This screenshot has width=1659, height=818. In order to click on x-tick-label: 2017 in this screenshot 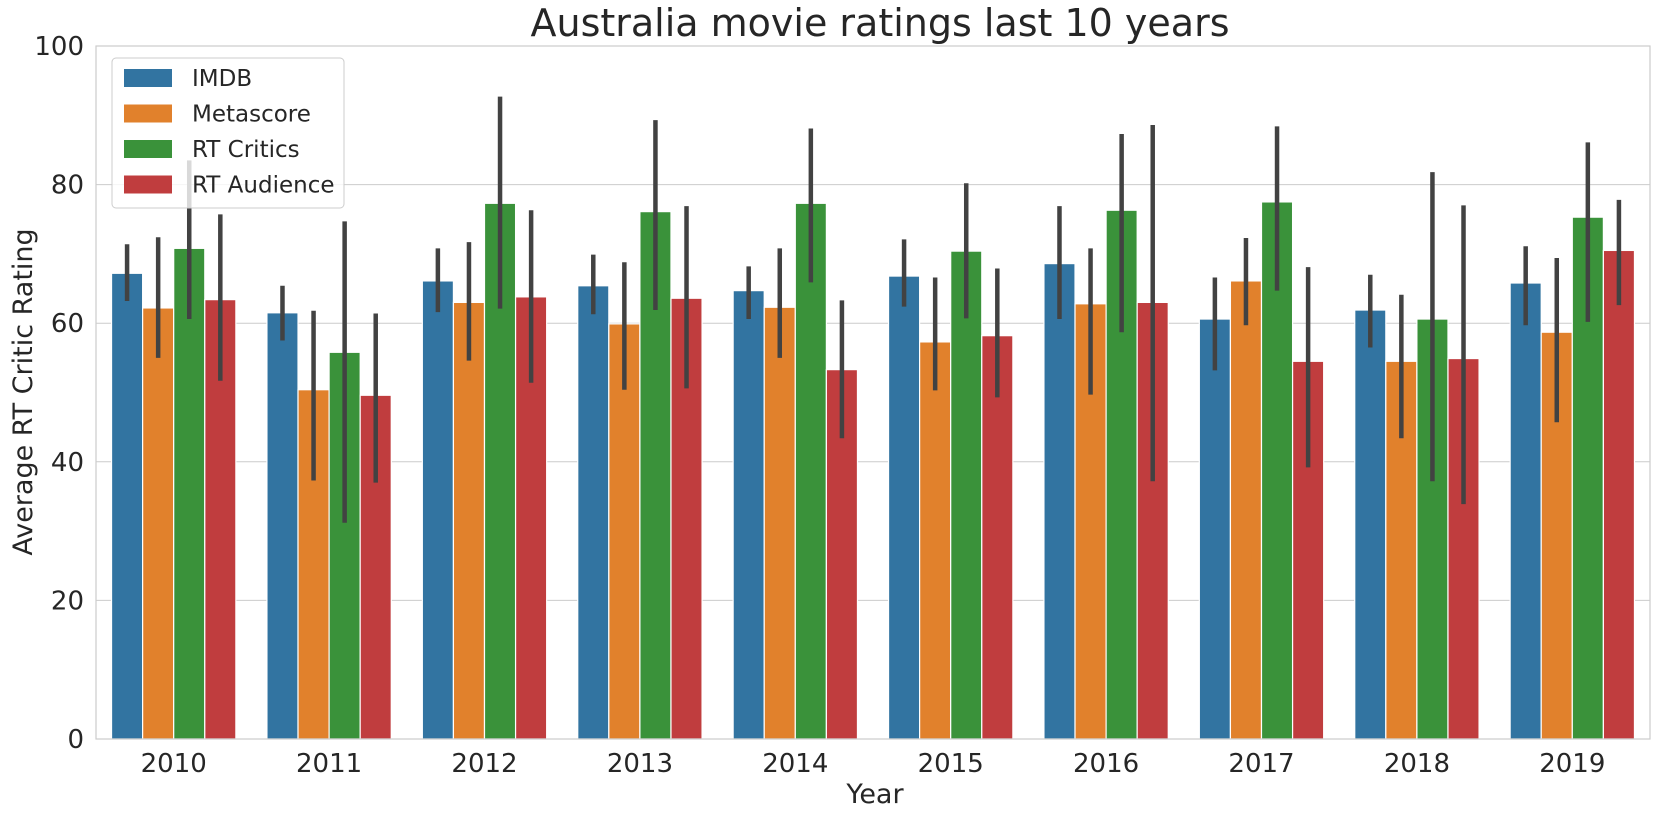, I will do `click(1261, 764)`.